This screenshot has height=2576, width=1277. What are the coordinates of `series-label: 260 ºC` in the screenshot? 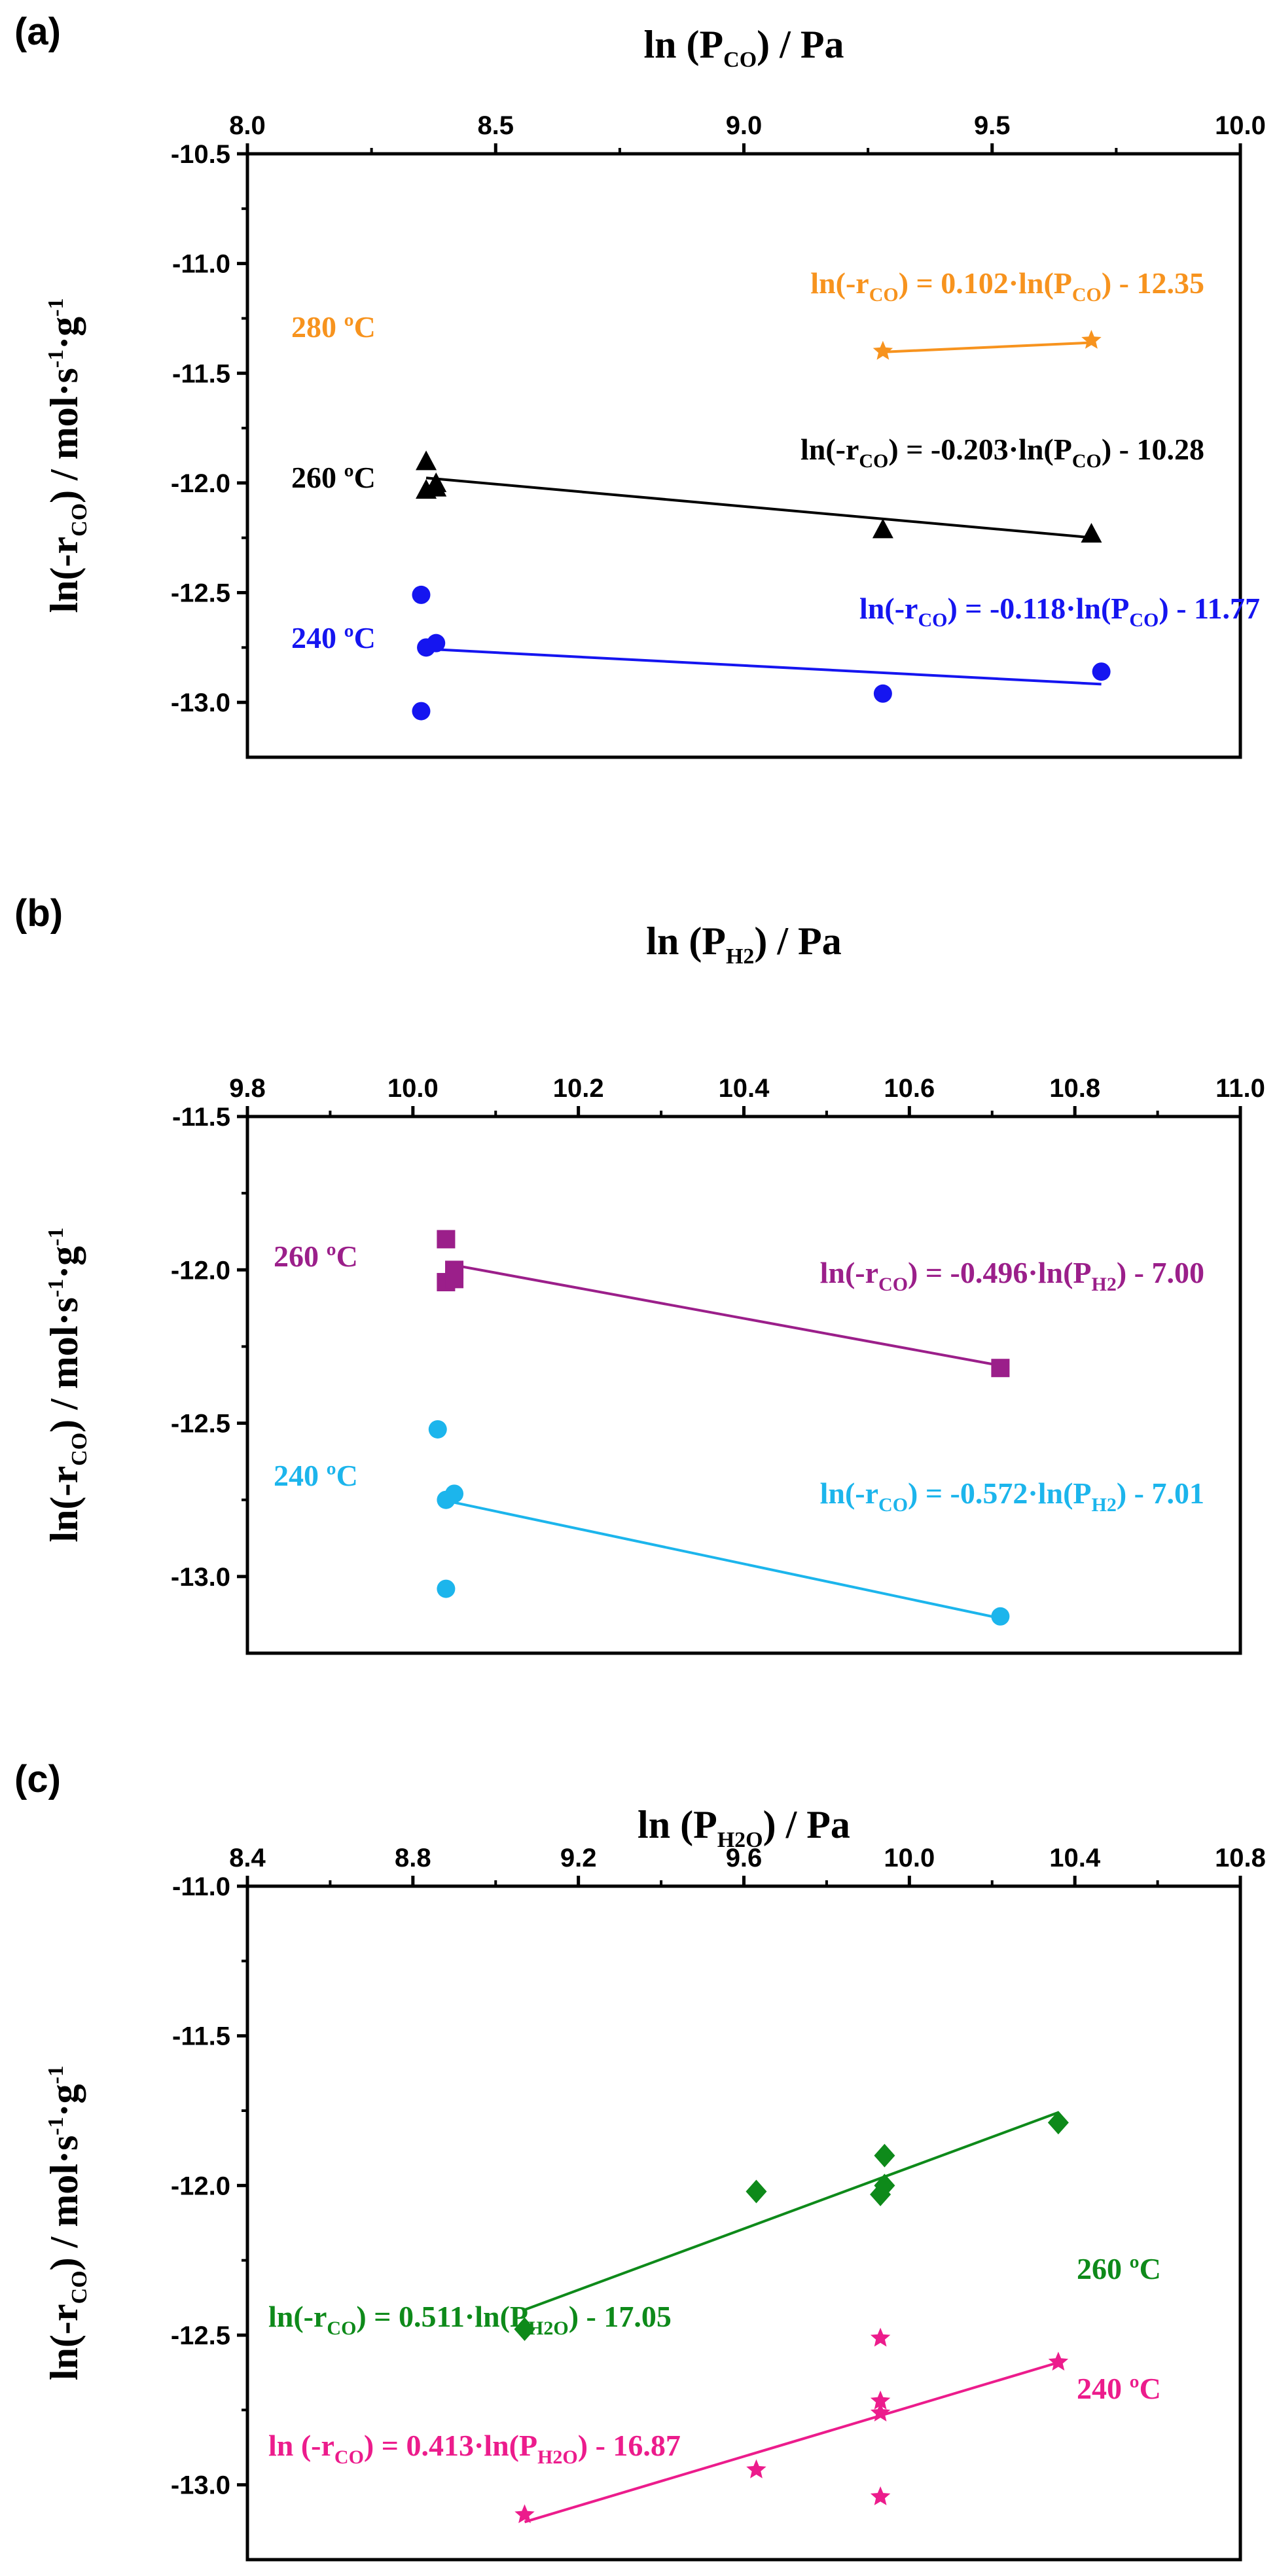 It's located at (316, 1256).